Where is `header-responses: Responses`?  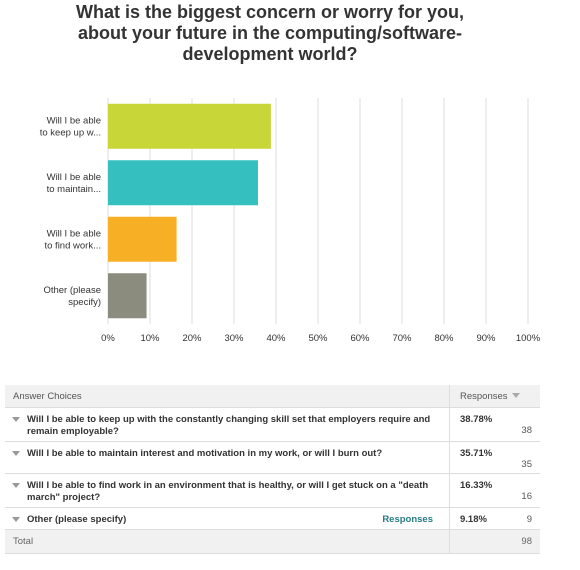 header-responses: Responses is located at coordinates (494, 396).